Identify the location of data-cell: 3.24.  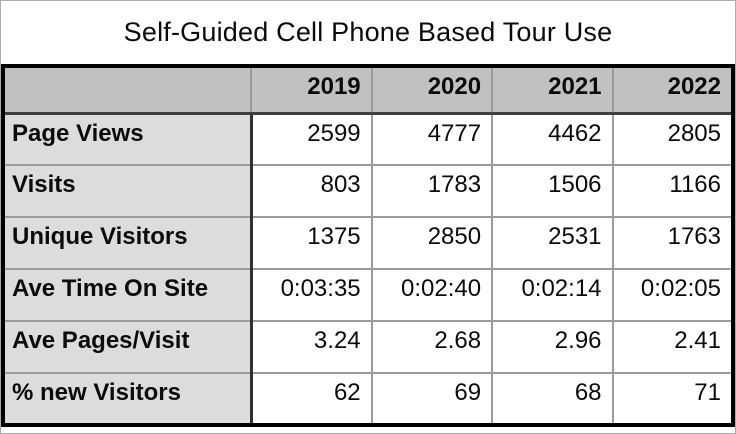
(311, 346).